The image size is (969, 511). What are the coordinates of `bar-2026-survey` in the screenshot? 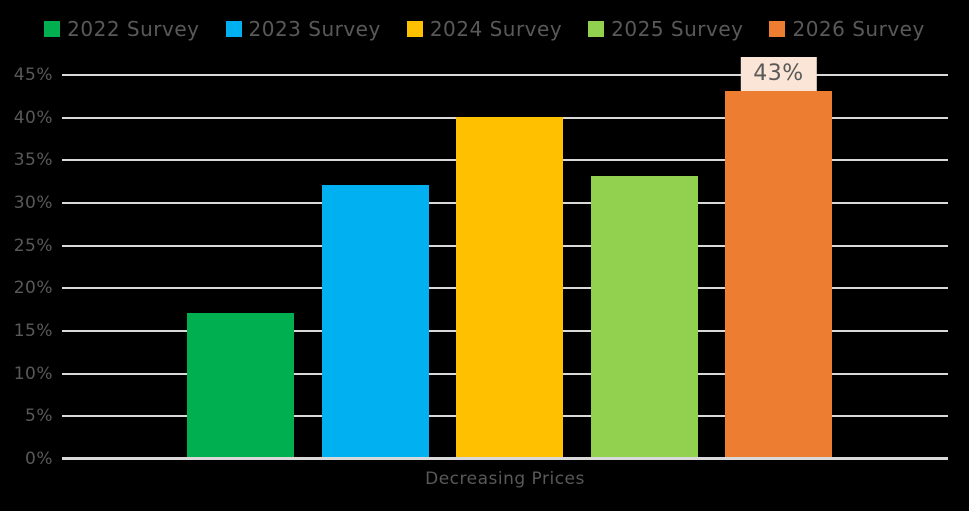 It's located at (778, 274).